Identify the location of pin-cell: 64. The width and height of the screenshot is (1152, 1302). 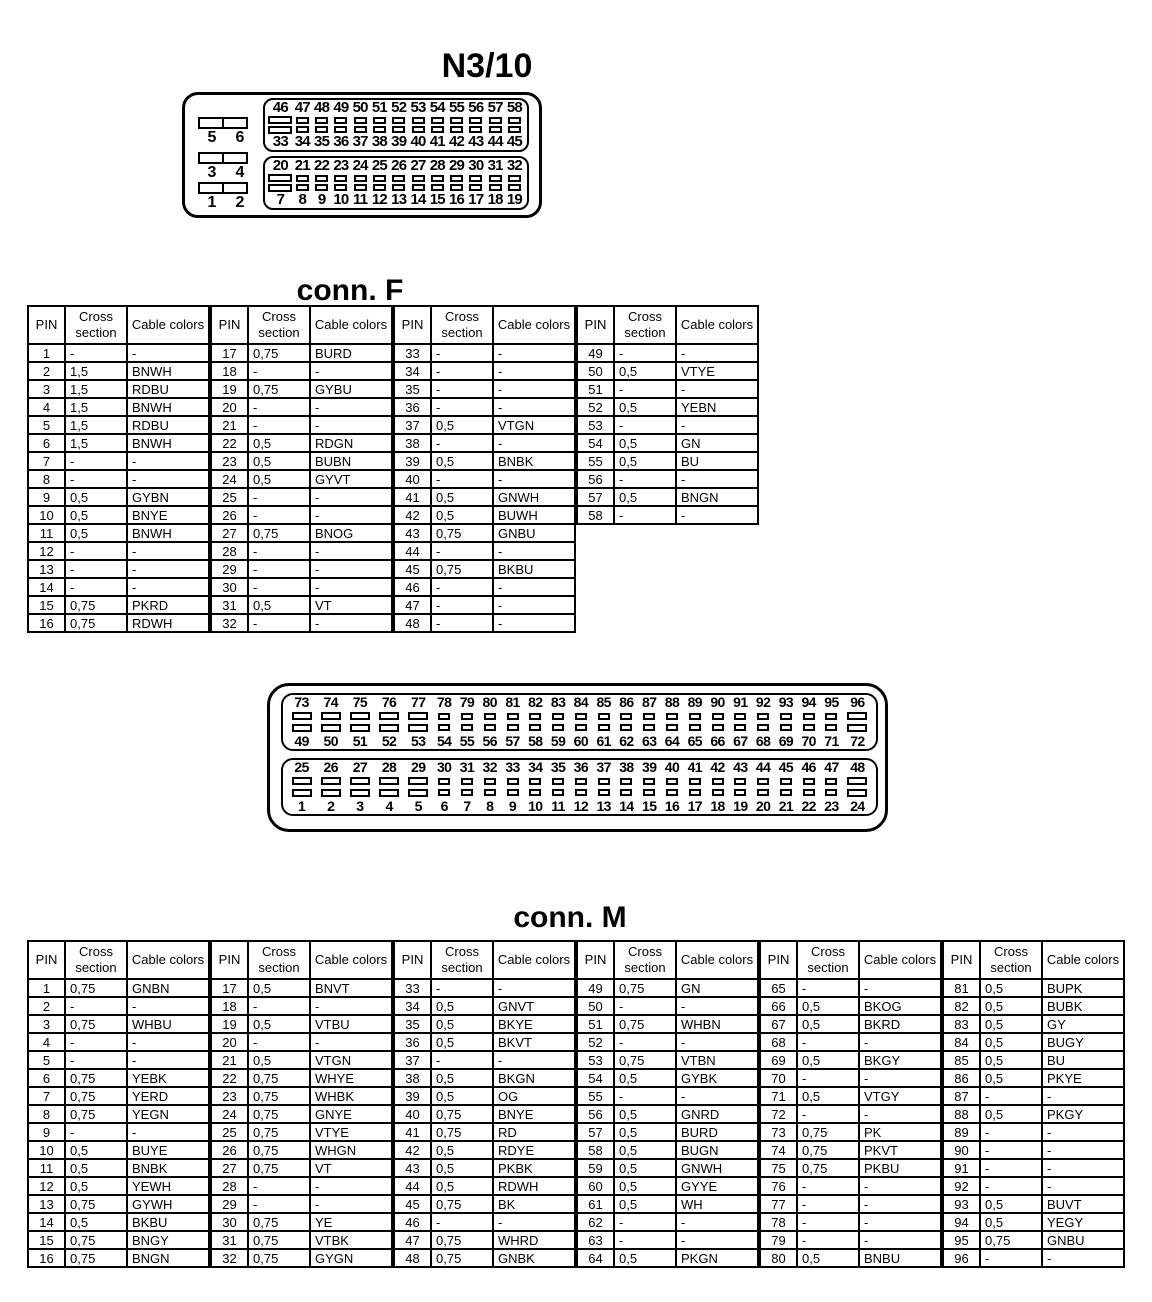
(595, 1258).